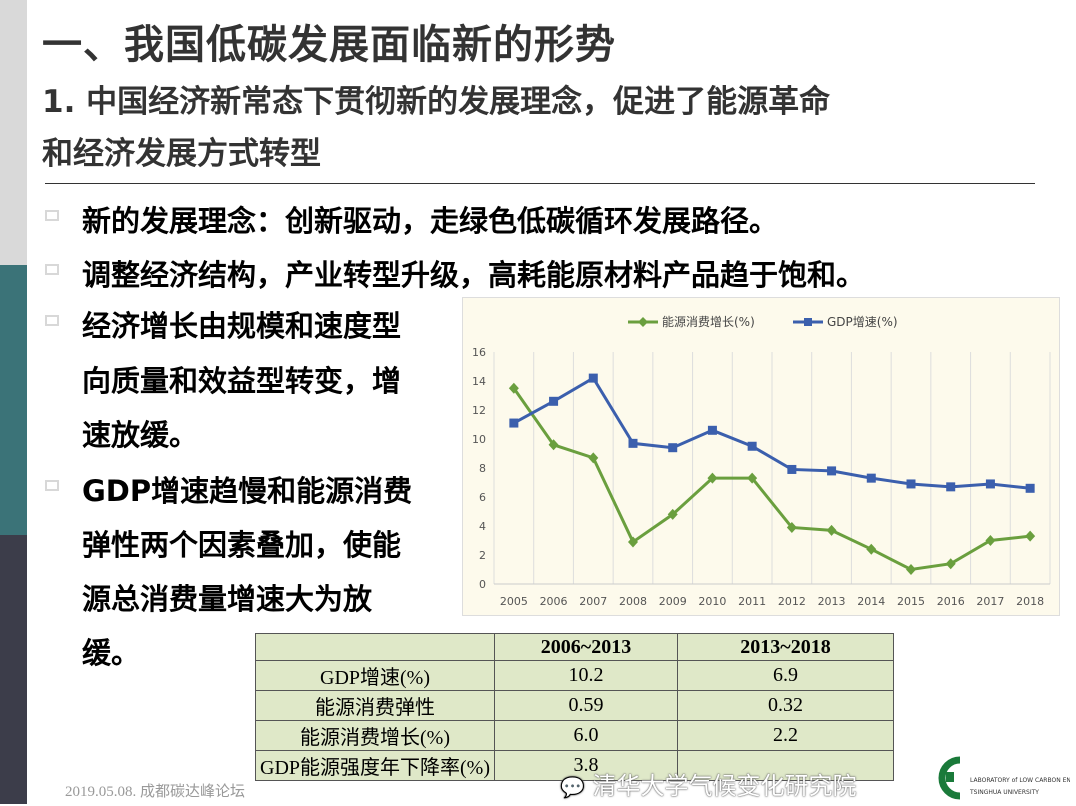 This screenshot has height=806, width=1076. I want to click on bullet-text: 速放缓。, so click(140, 435).